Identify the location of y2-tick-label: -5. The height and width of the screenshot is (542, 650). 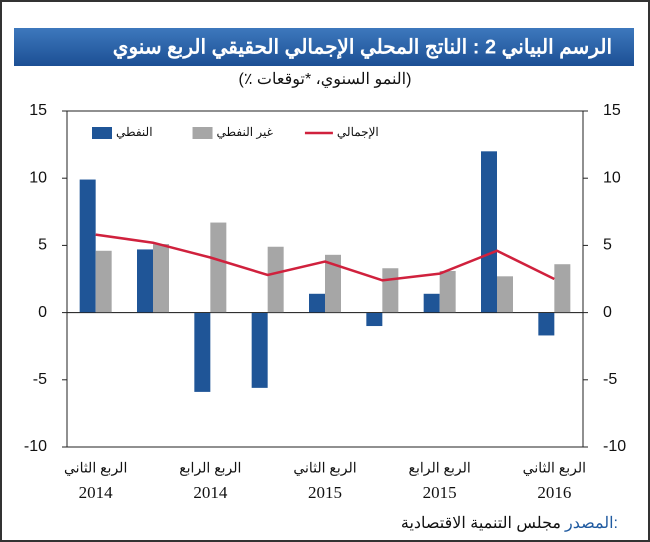
(610, 379).